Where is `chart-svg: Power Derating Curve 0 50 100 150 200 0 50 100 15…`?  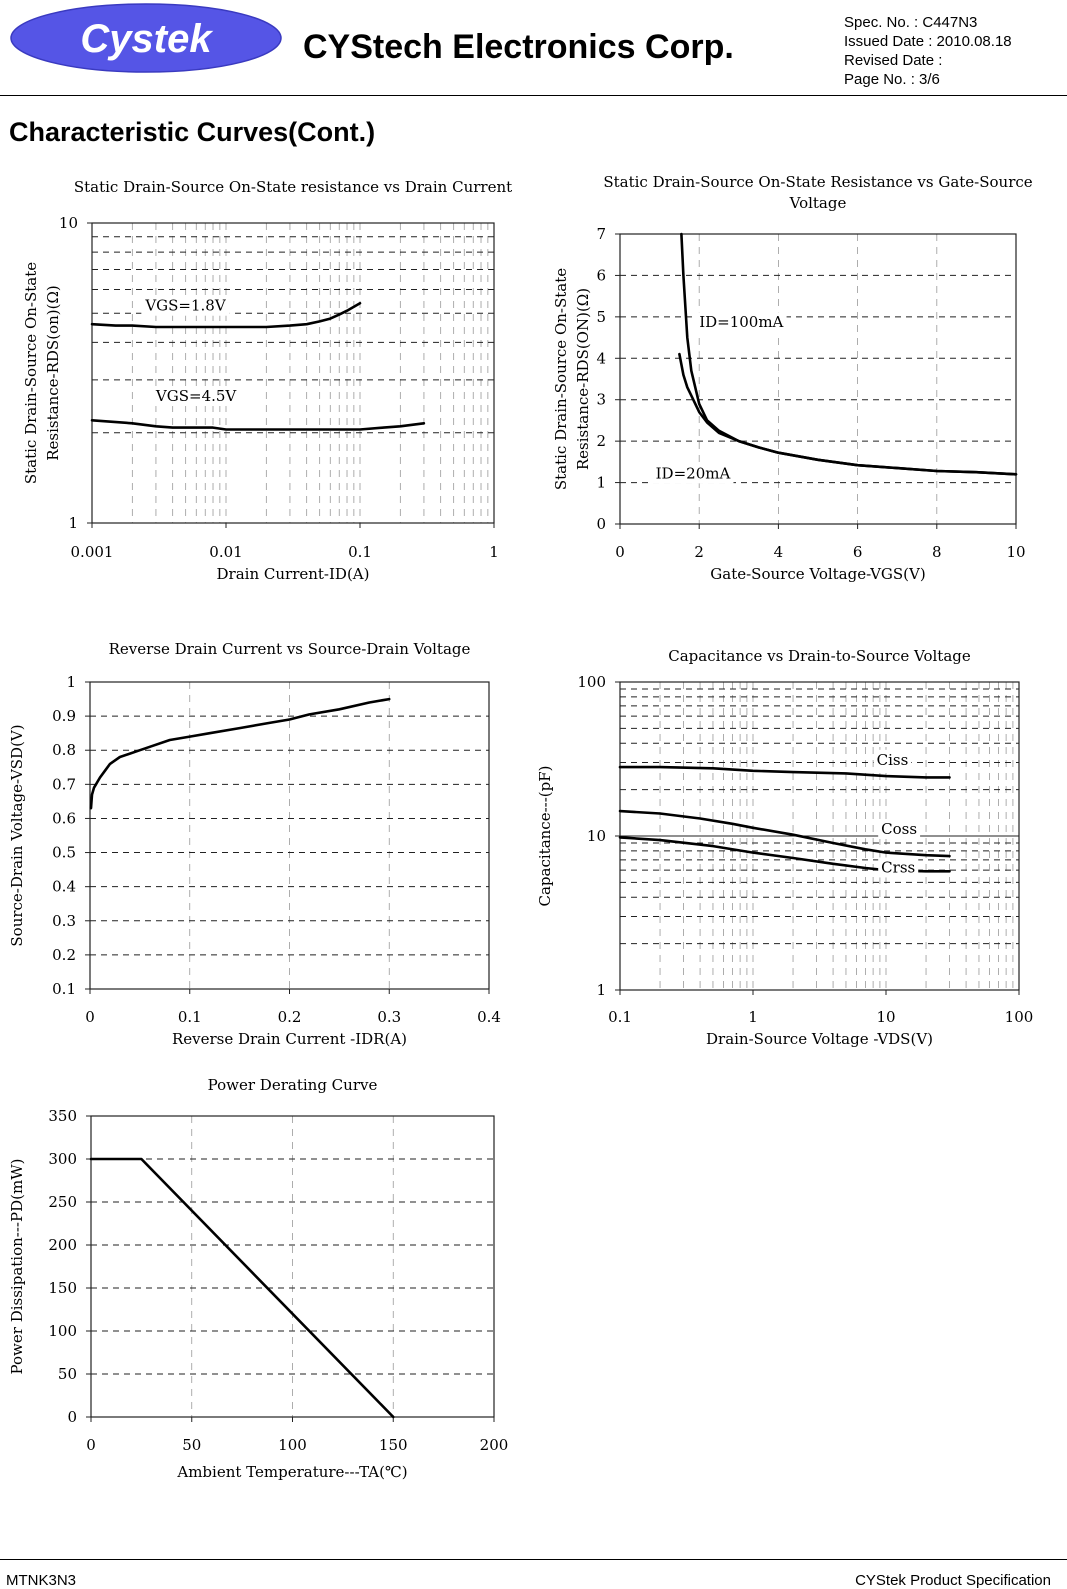 chart-svg: Power Derating Curve 0 50 100 150 200 0 50 100 15… is located at coordinates (258, 1278).